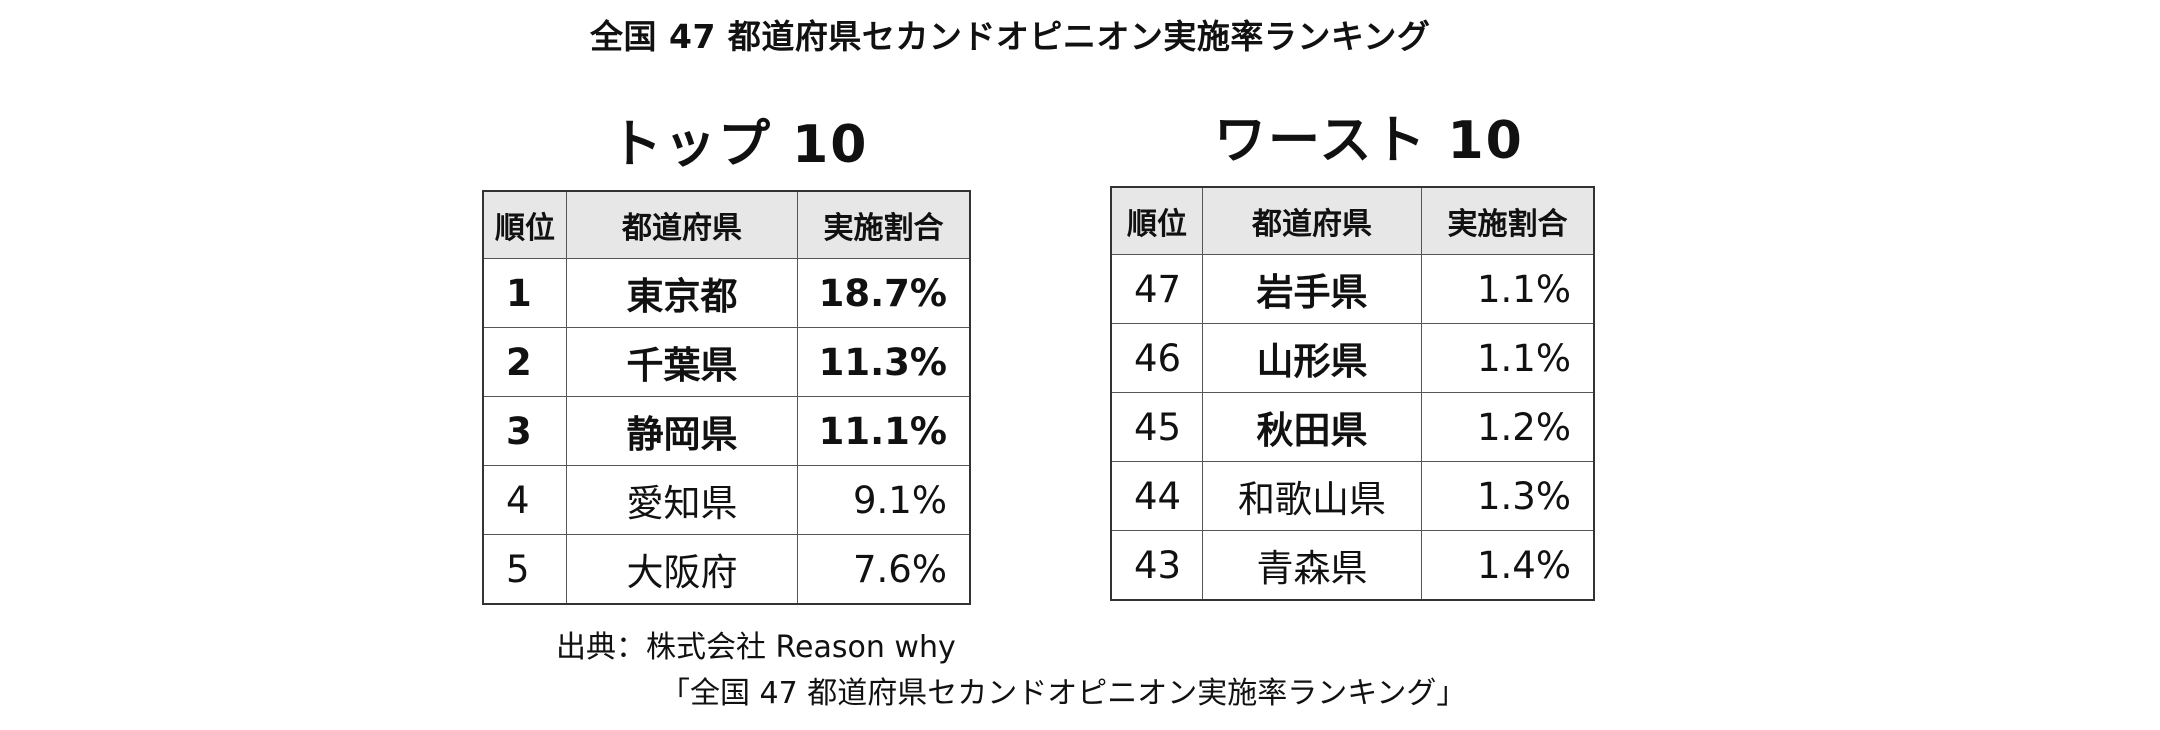  What do you see at coordinates (524, 293) in the screenshot?
I see `rank-cell: 1` at bounding box center [524, 293].